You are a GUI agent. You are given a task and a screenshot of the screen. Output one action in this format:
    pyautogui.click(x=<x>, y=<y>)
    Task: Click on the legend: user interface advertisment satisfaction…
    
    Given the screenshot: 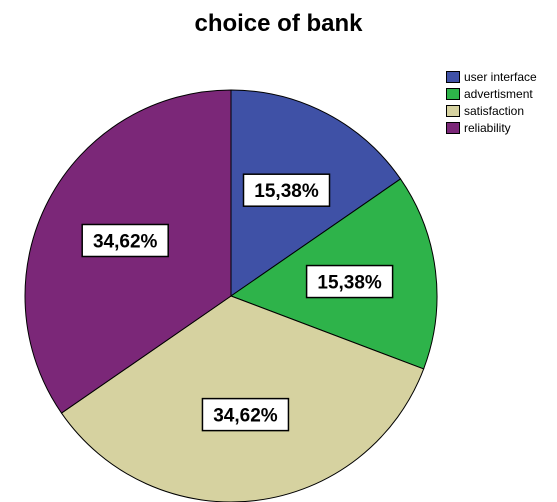 What is the action you would take?
    pyautogui.click(x=501, y=102)
    